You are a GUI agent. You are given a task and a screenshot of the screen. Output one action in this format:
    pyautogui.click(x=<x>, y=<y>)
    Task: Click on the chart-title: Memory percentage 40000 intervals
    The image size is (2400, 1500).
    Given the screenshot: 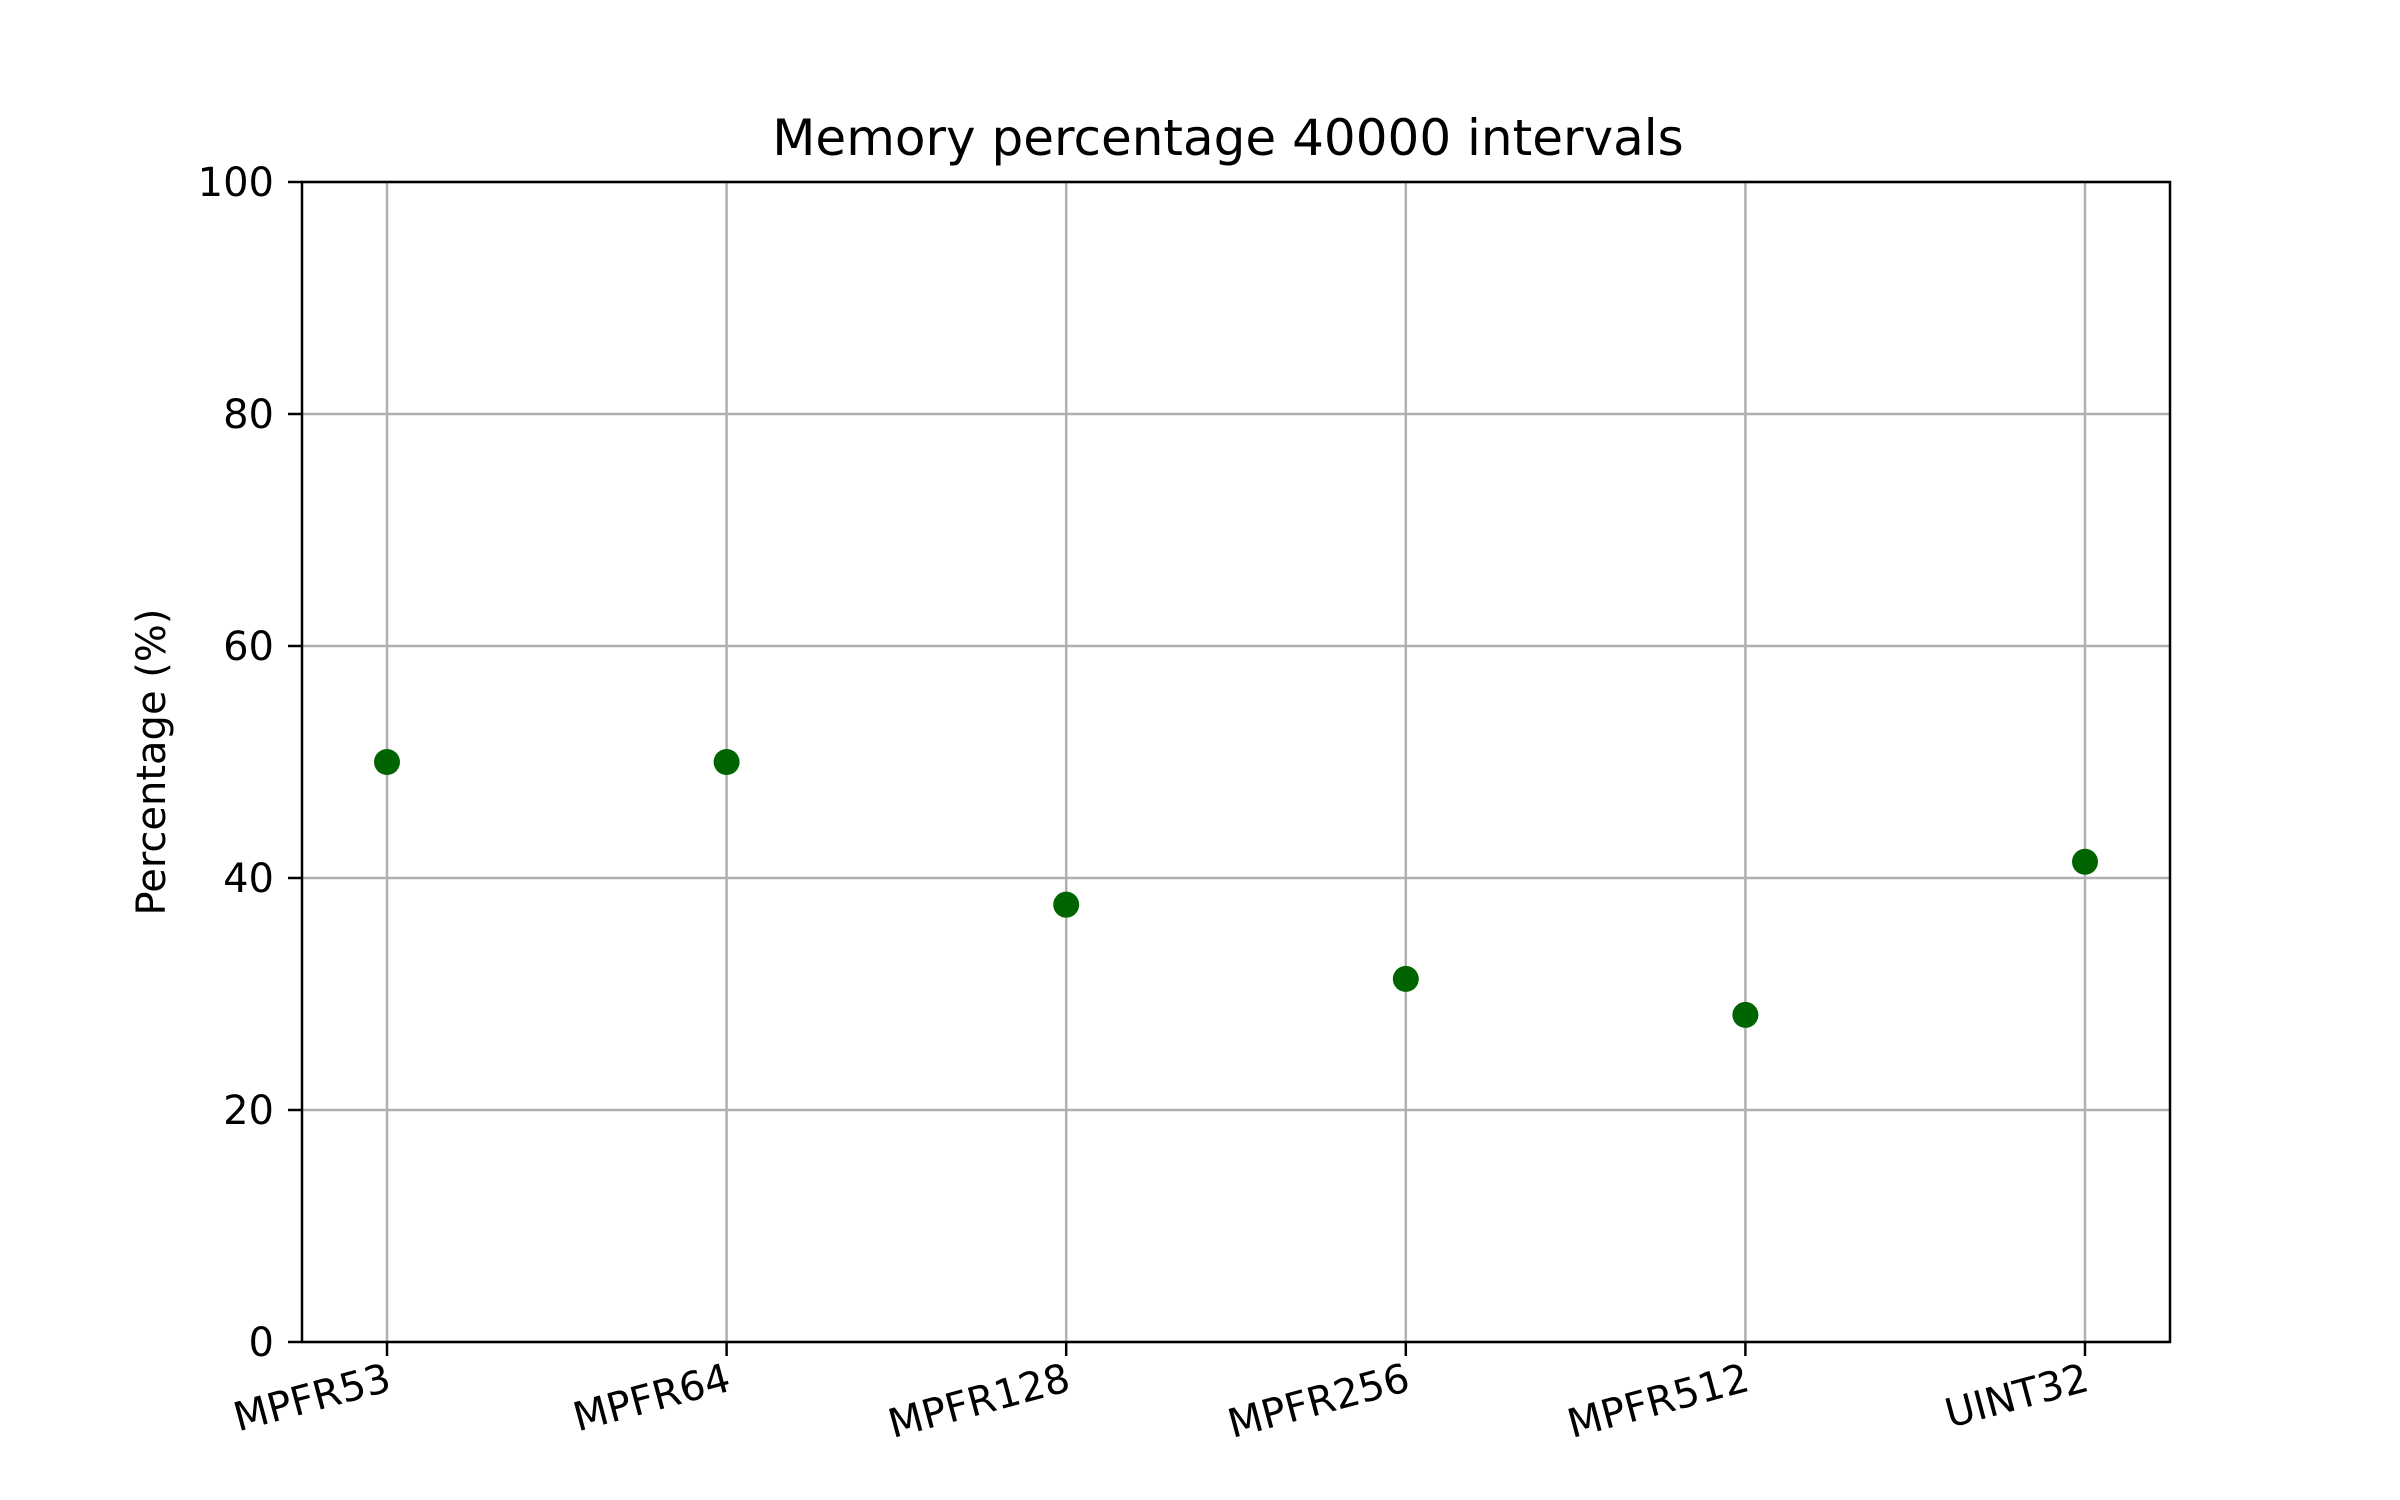 What is the action you would take?
    pyautogui.click(x=1227, y=138)
    